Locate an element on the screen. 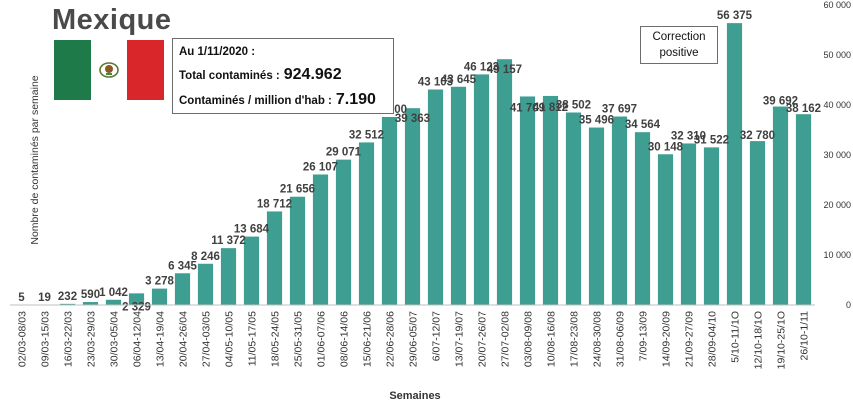 The width and height of the screenshot is (853, 403). x-tick-label: 16/03-22/03 is located at coordinates (69, 339).